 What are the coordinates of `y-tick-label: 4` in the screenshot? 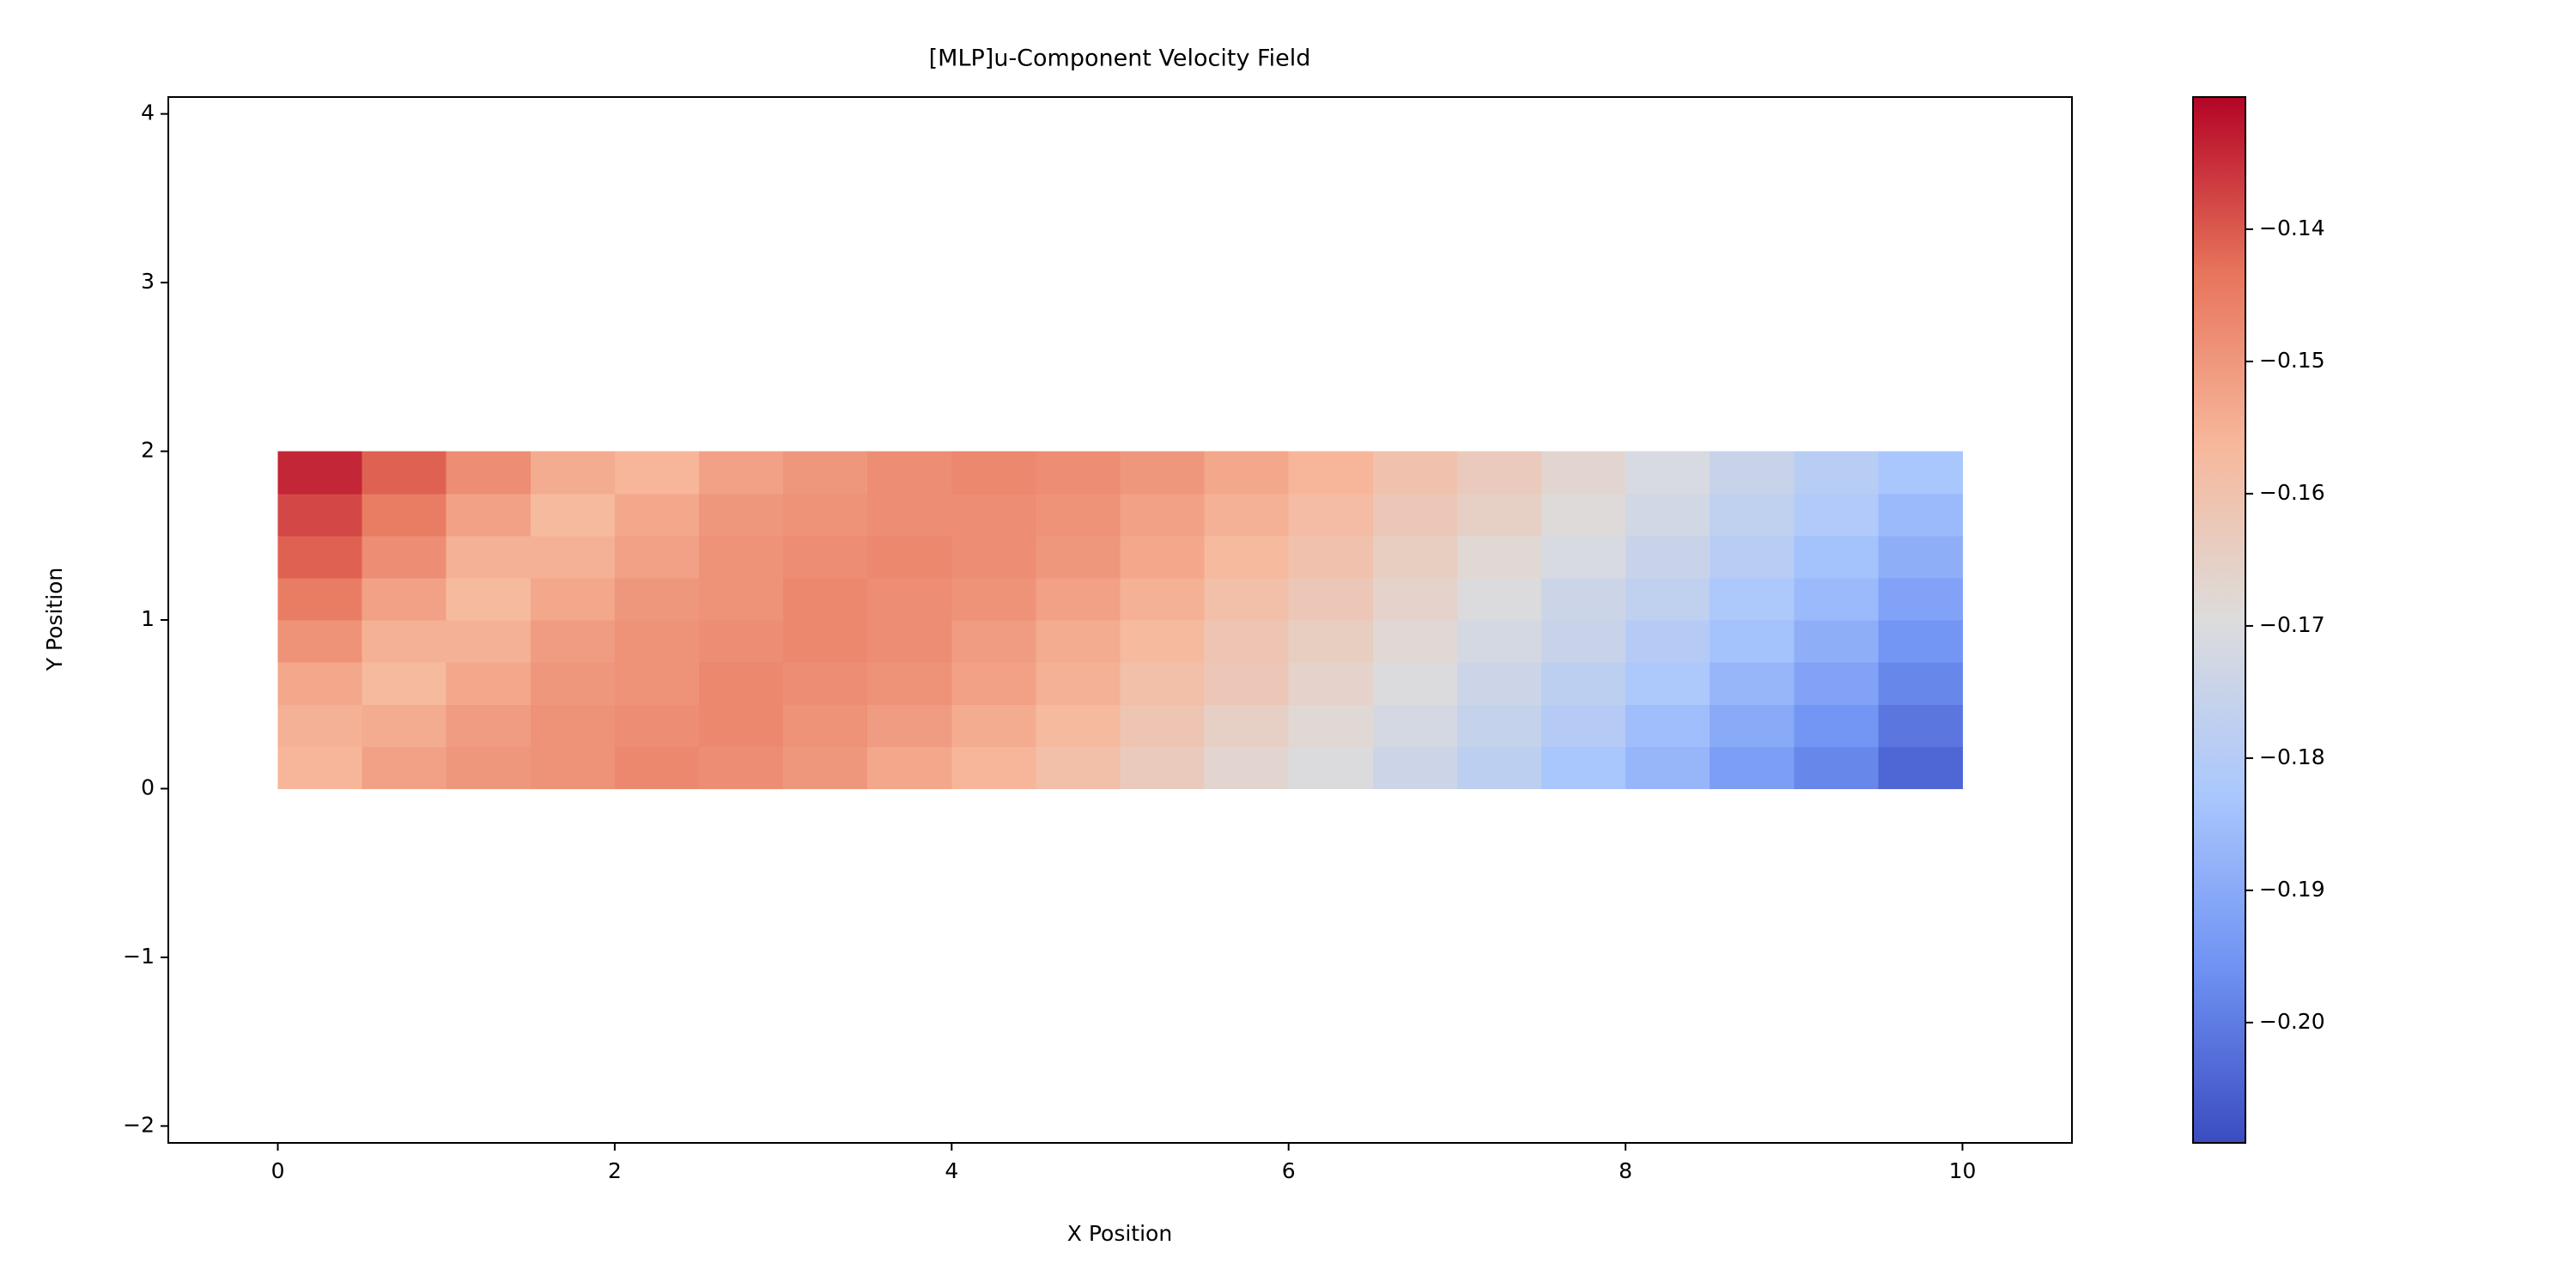 It's located at (148, 112).